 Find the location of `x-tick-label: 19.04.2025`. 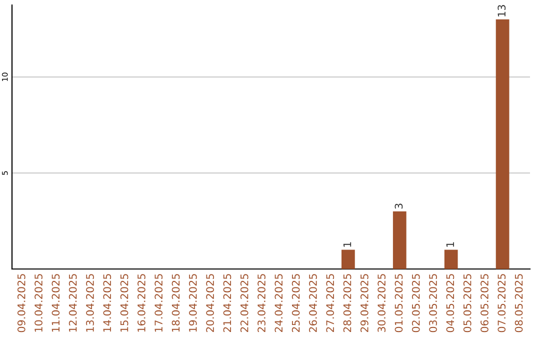

x-tick-label: 19.04.2025 is located at coordinates (192, 303).